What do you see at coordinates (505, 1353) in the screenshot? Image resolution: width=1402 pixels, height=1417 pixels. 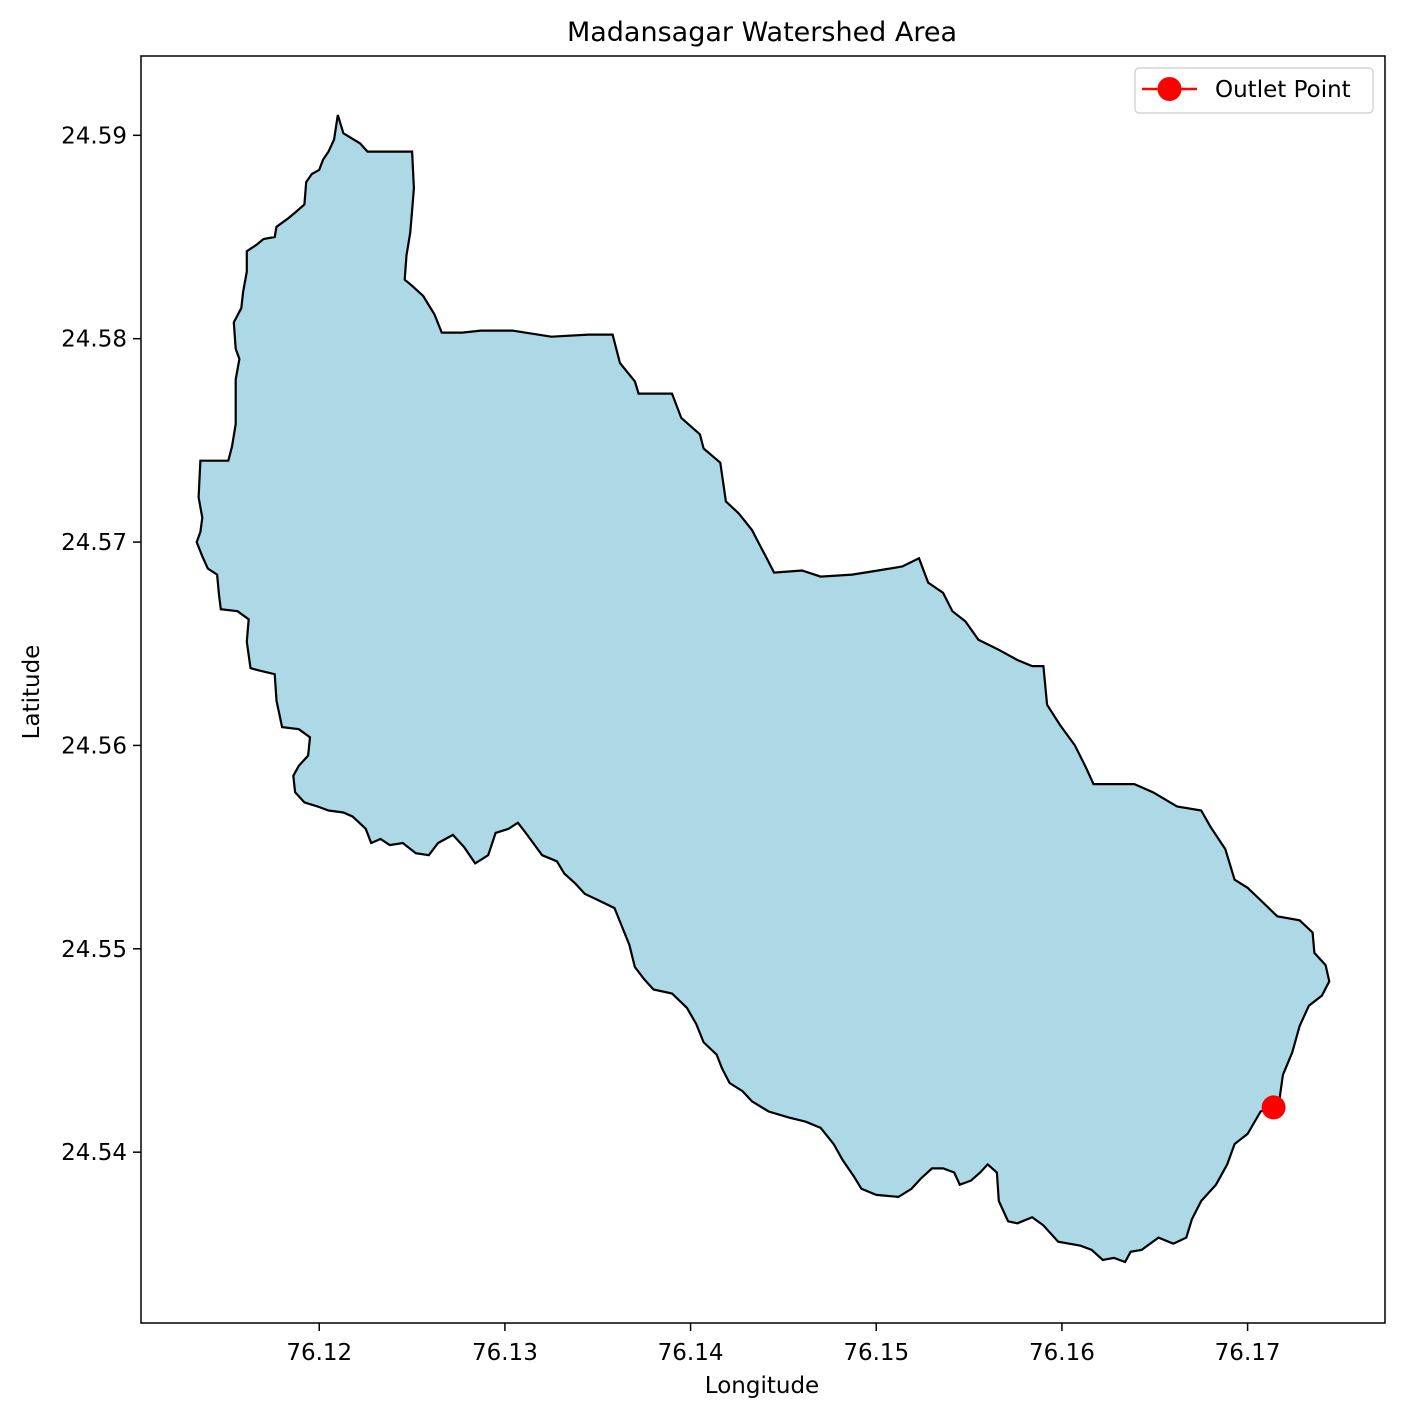 I see `x-tick-label: 76.13` at bounding box center [505, 1353].